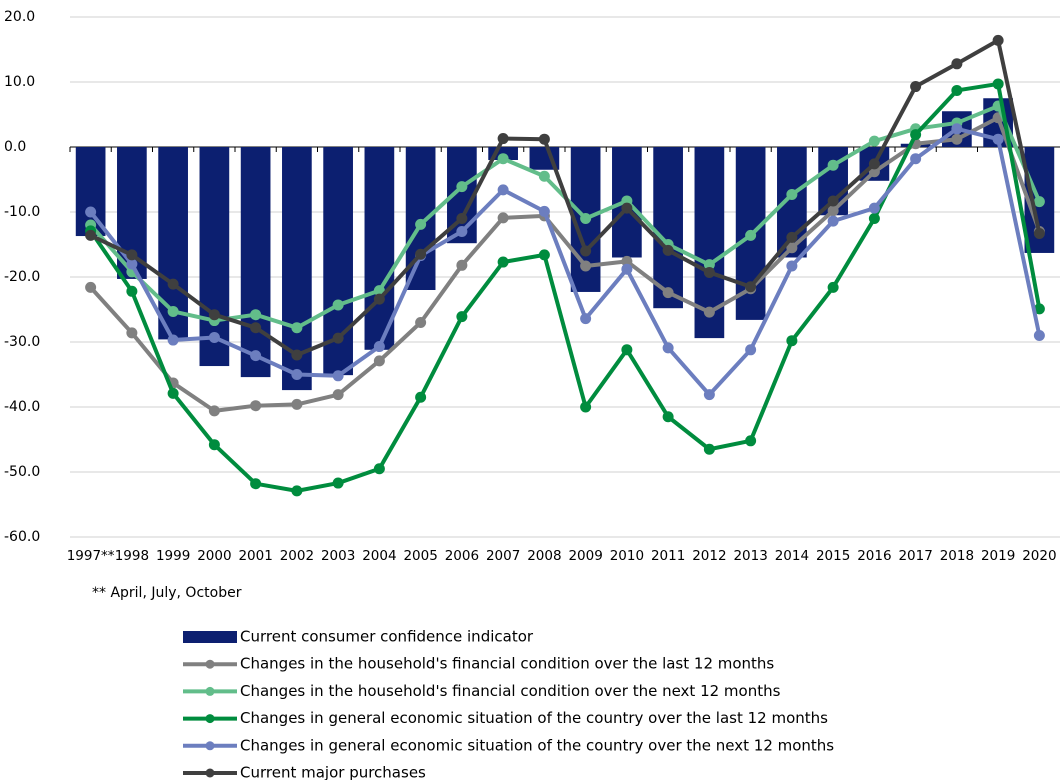  What do you see at coordinates (792, 556) in the screenshot?
I see `x-tick-label: 2014` at bounding box center [792, 556].